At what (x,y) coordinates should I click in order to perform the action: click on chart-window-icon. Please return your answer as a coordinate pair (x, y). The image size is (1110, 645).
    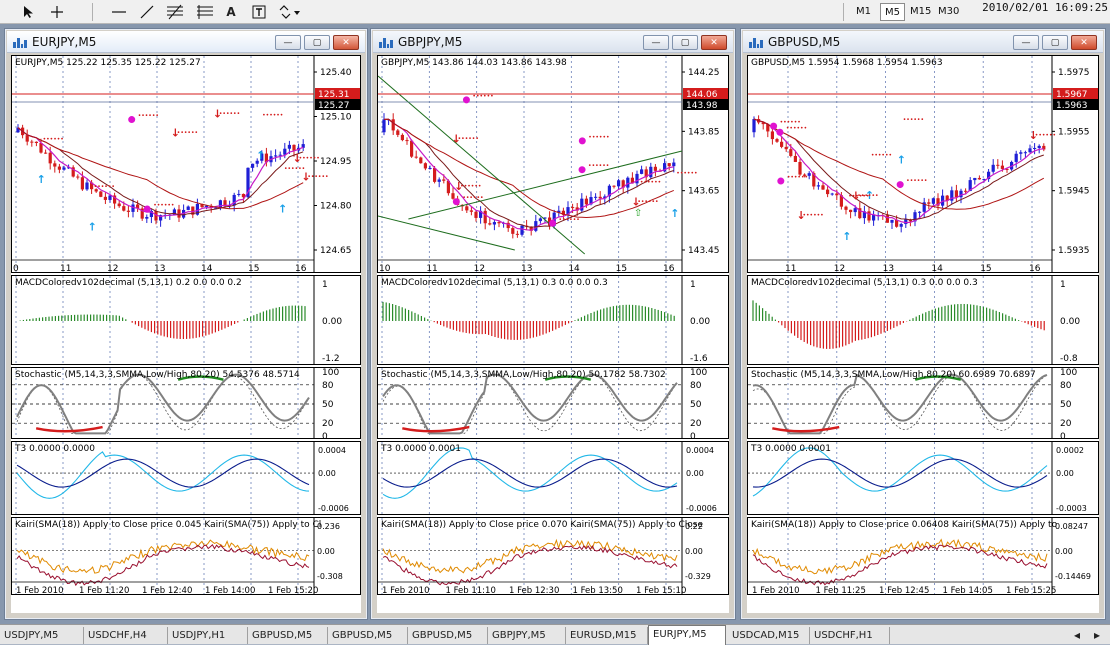
    Looking at the image, I should click on (20, 42).